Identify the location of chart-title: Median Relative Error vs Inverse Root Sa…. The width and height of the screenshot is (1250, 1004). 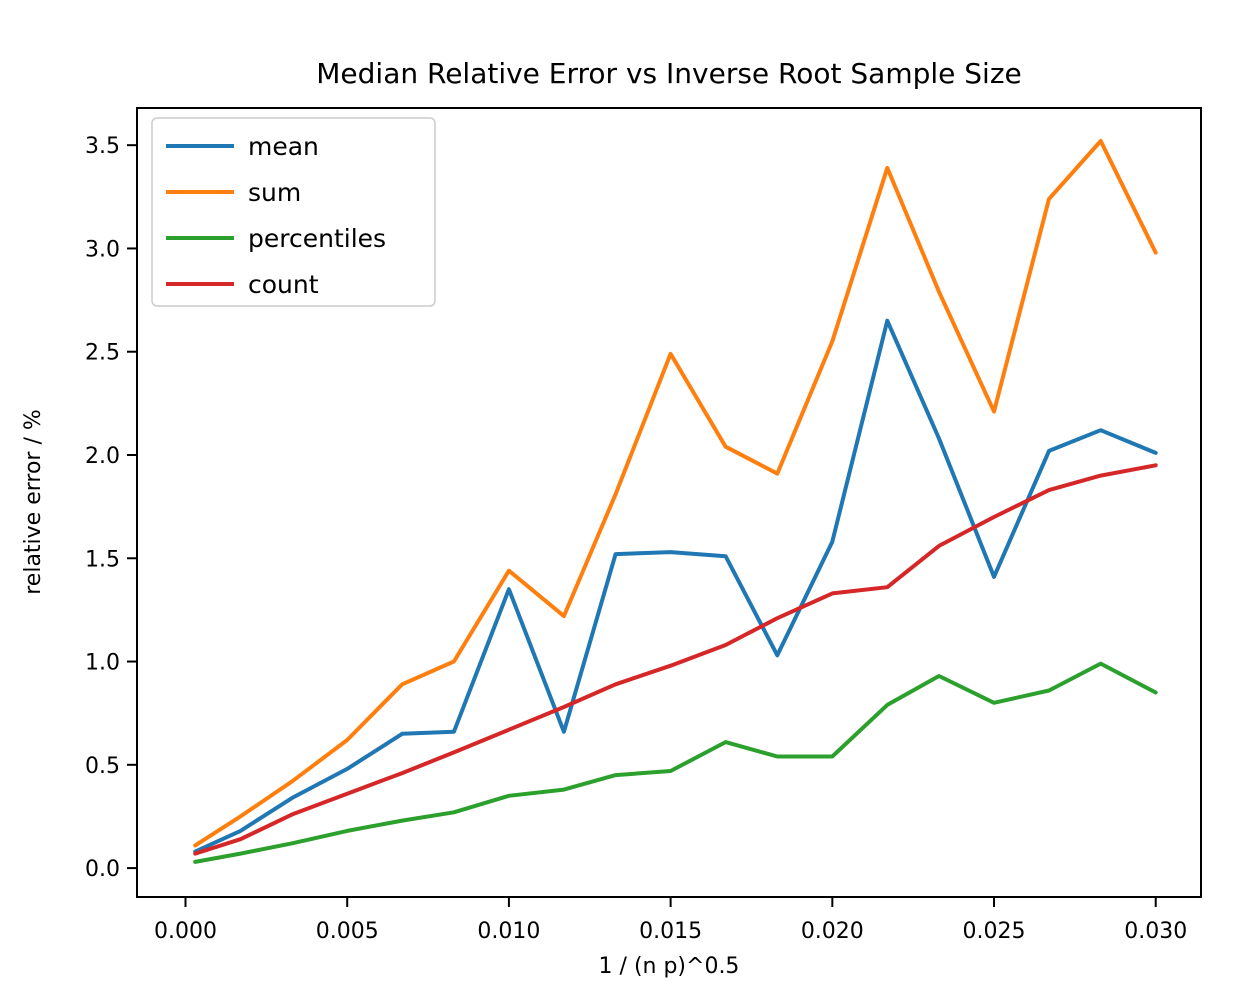
(669, 73).